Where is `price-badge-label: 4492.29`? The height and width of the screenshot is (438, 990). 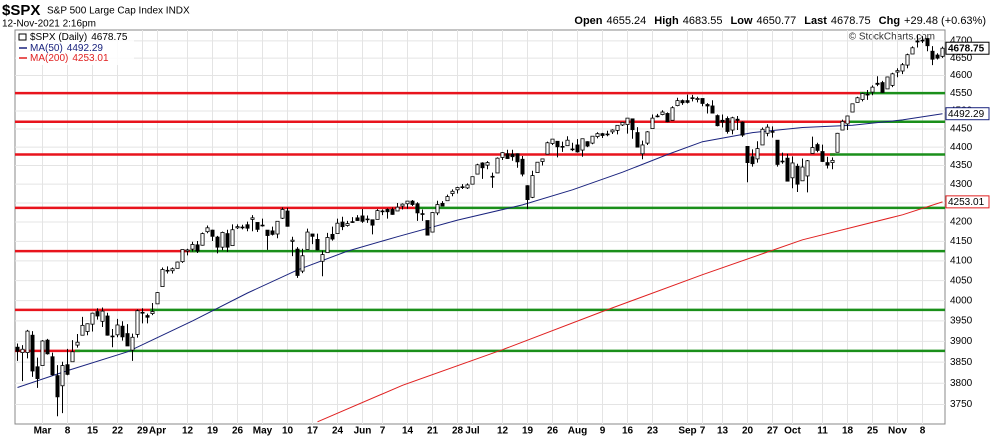
price-badge-label: 4492.29 is located at coordinates (966, 114).